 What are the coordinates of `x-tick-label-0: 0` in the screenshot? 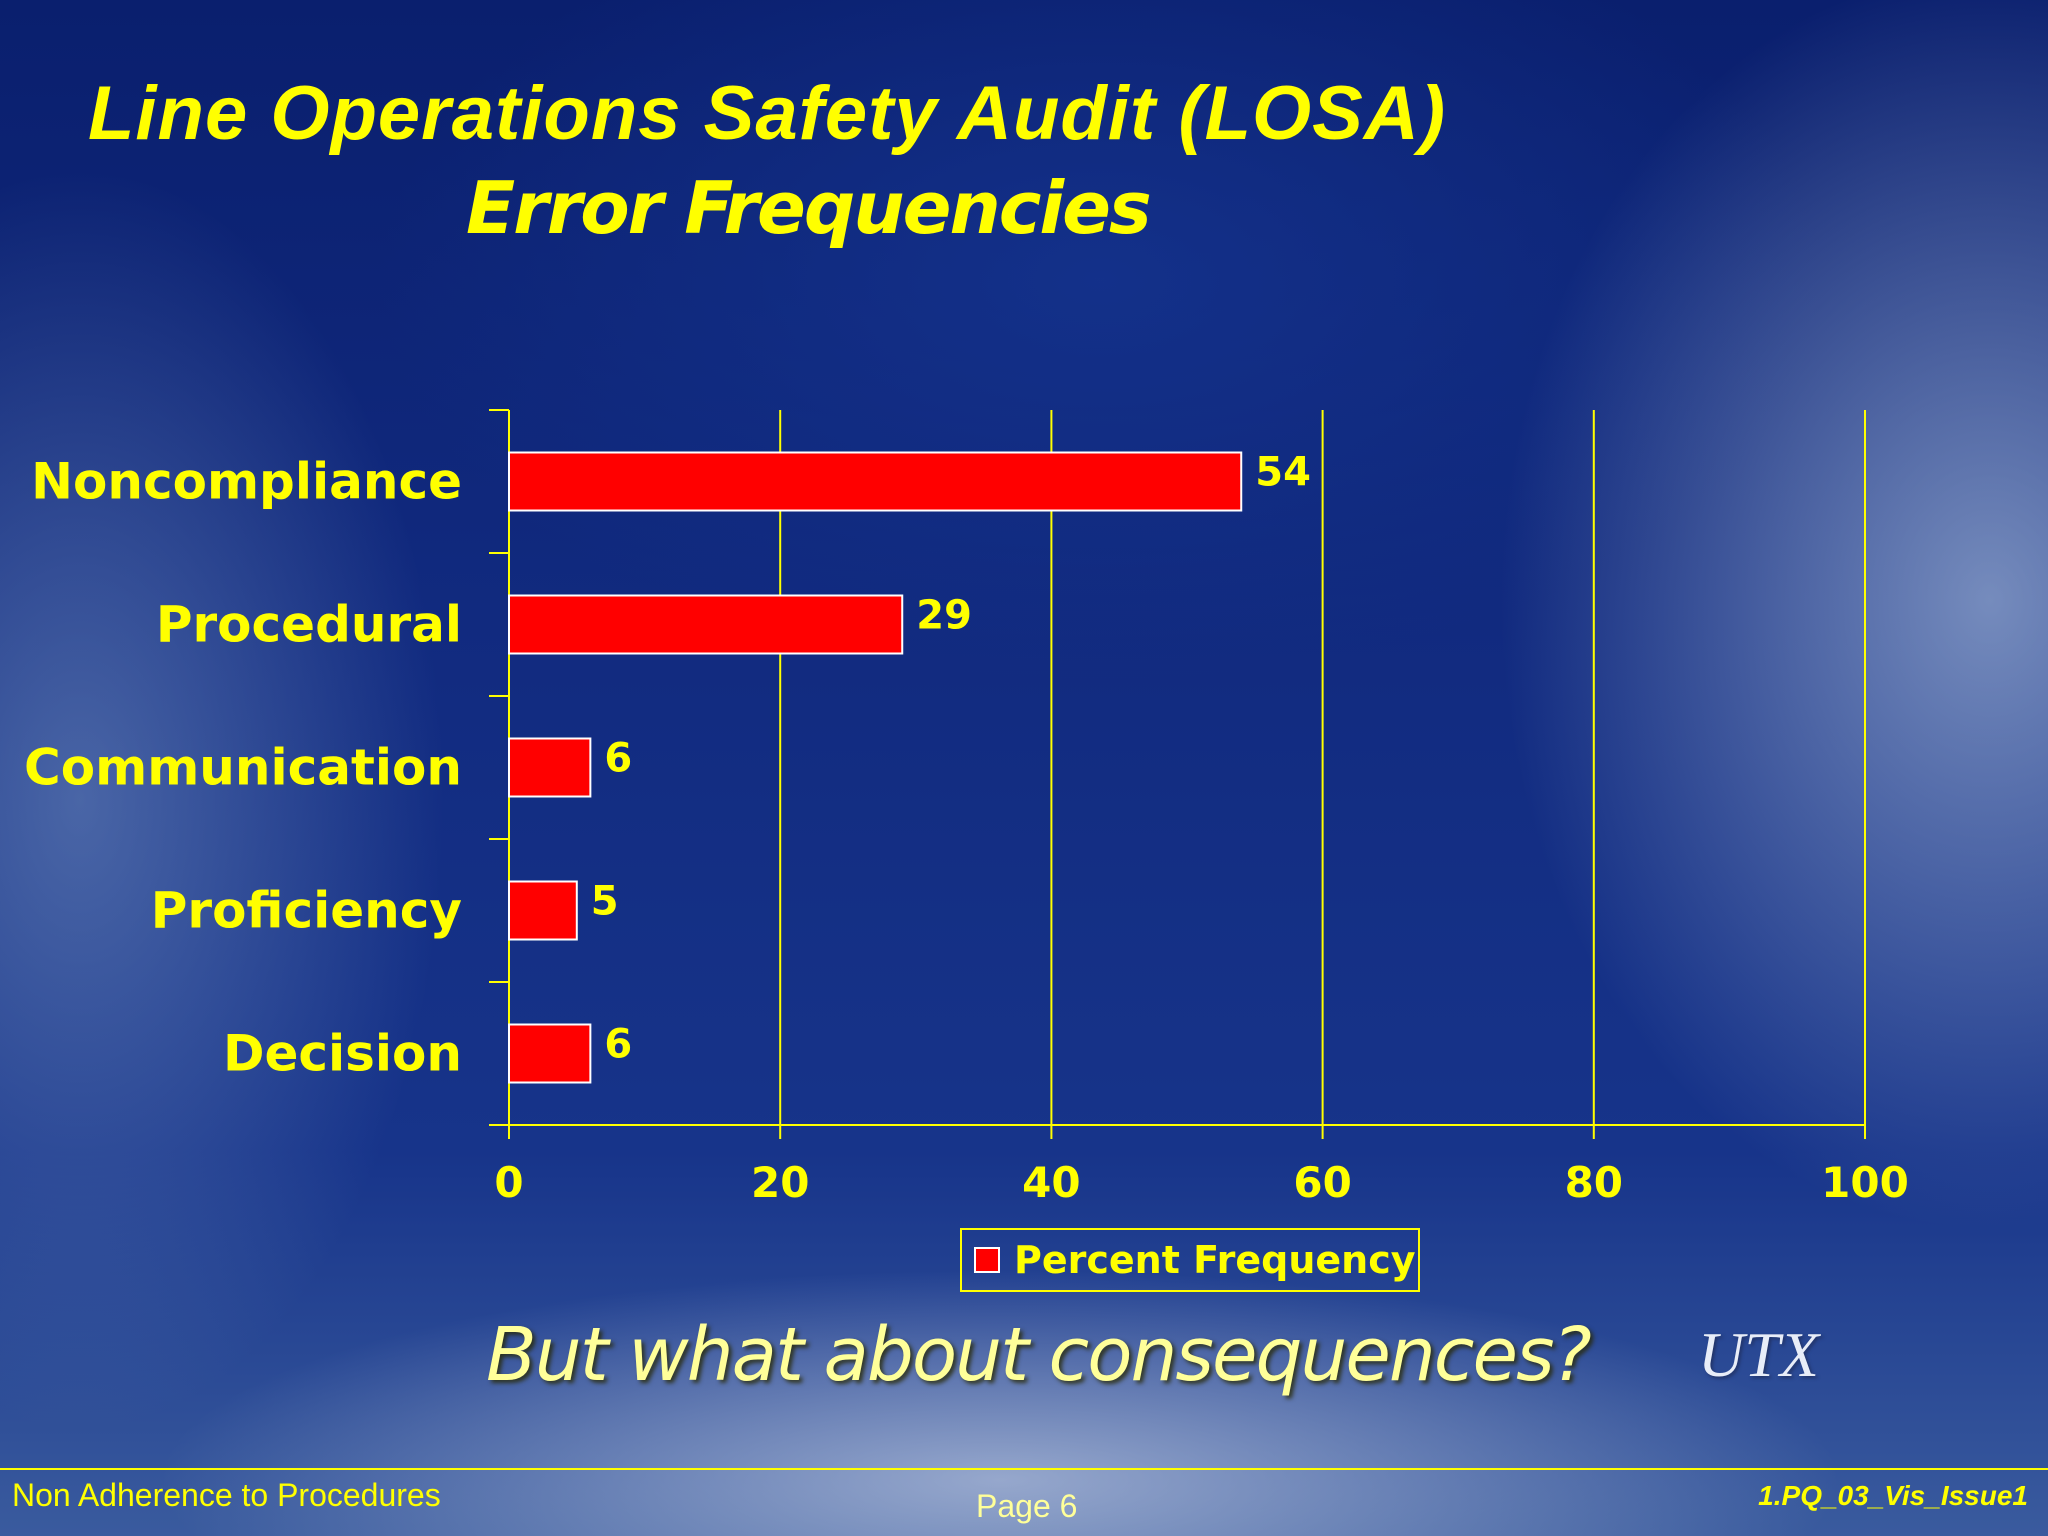 It's located at (508, 1182).